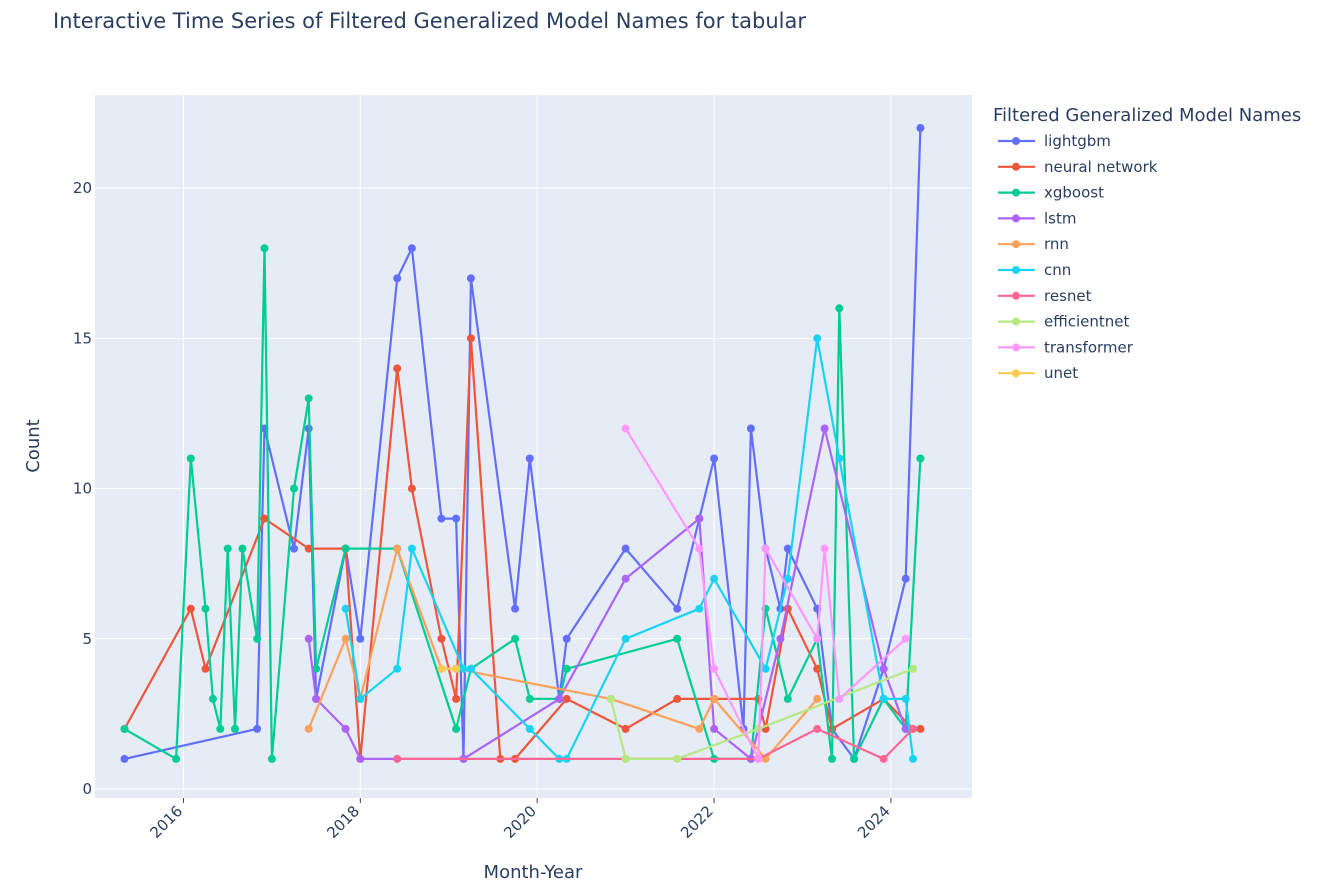 This screenshot has height=892, width=1327. Describe the element at coordinates (1066, 347) in the screenshot. I see `legend-item-transformer: transformer` at that location.